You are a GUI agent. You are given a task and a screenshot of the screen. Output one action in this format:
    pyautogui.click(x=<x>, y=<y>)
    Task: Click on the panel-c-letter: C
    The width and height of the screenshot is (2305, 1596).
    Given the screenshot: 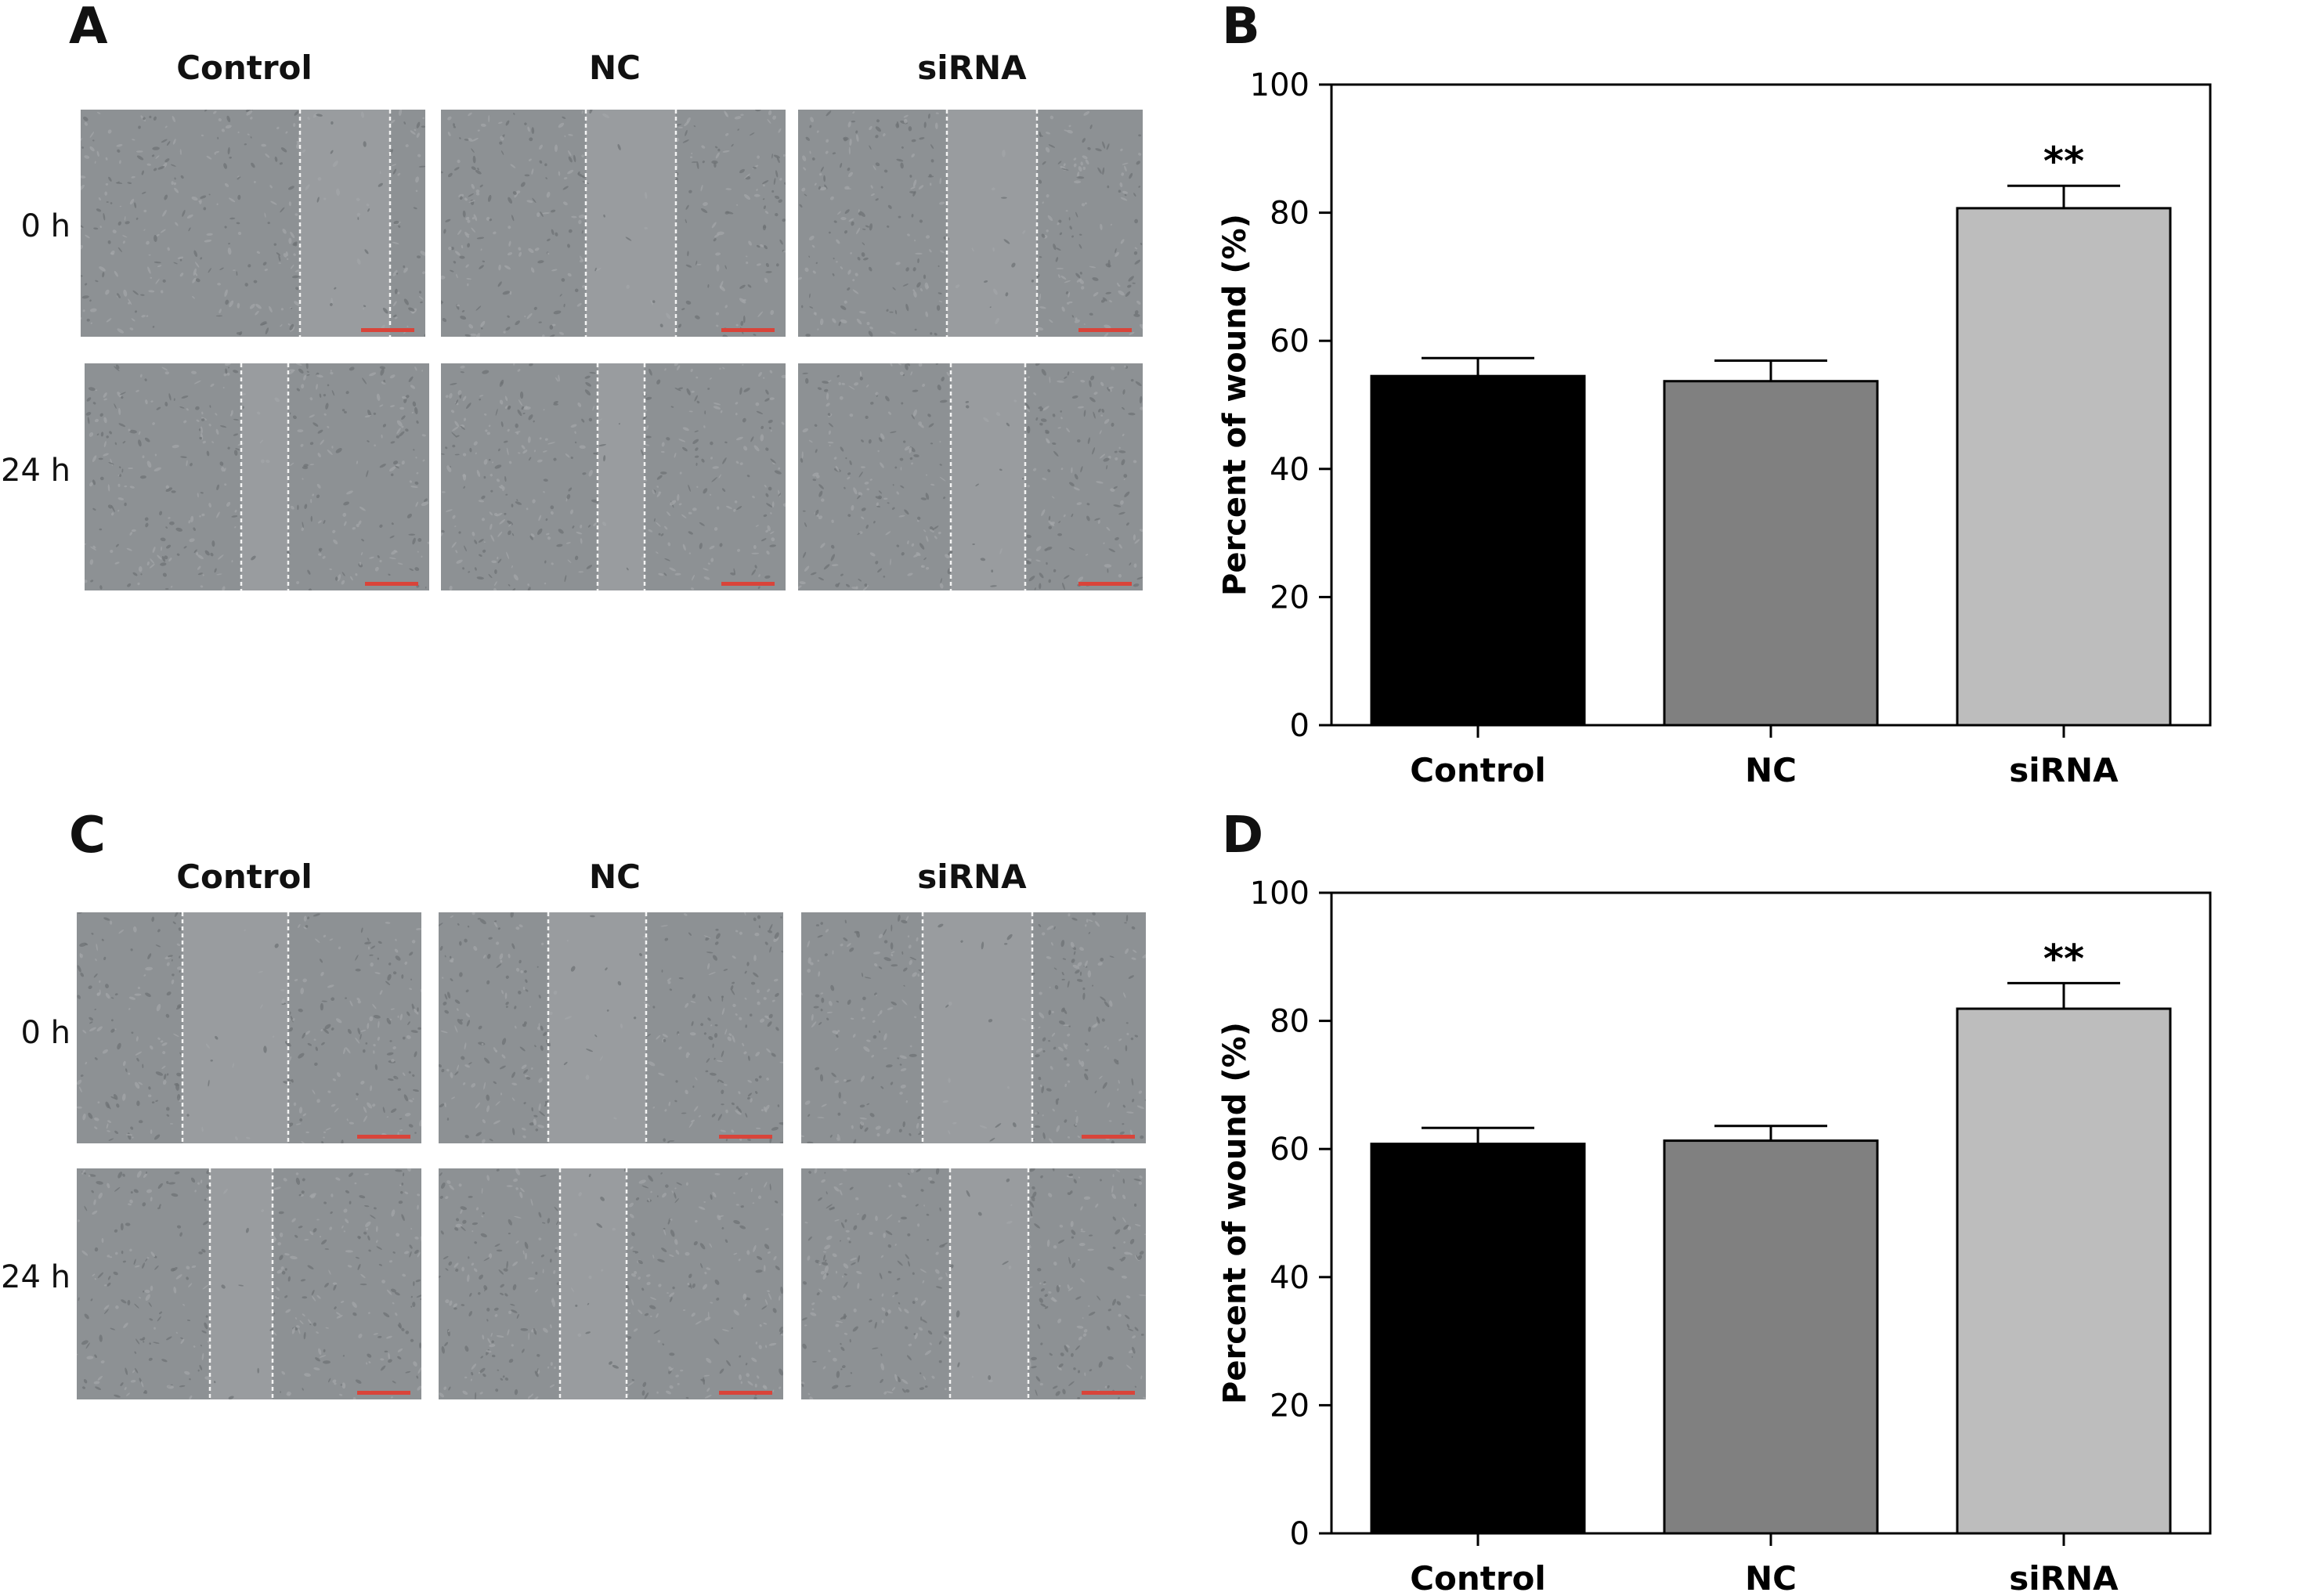 What is the action you would take?
    pyautogui.click(x=87, y=836)
    